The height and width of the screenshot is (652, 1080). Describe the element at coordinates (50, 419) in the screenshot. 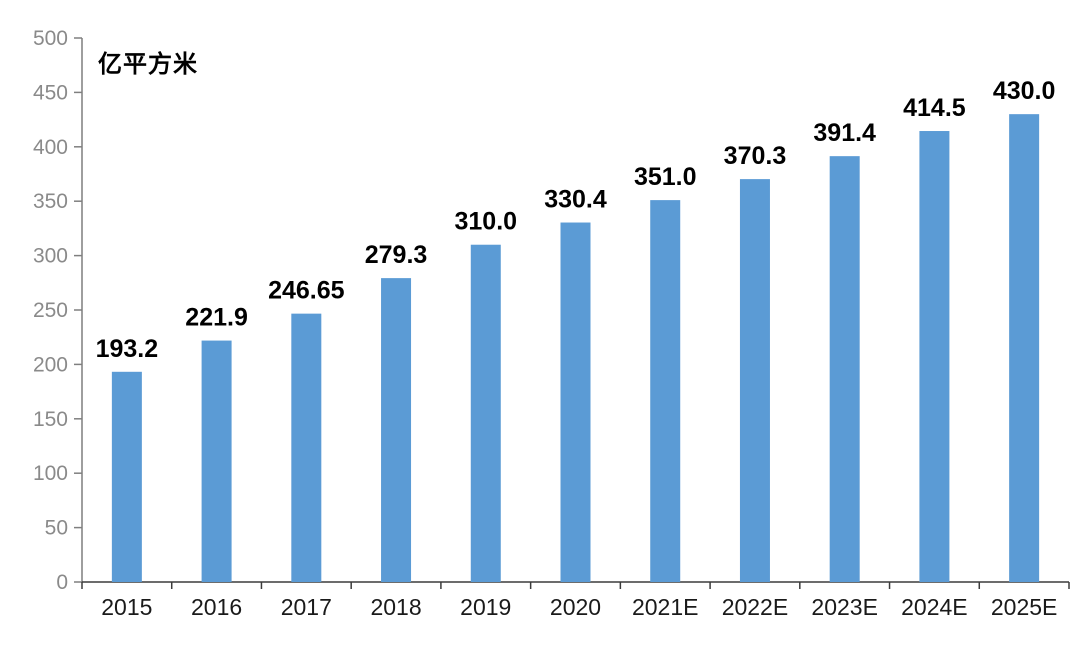

I see `y-tick-label: 150` at that location.